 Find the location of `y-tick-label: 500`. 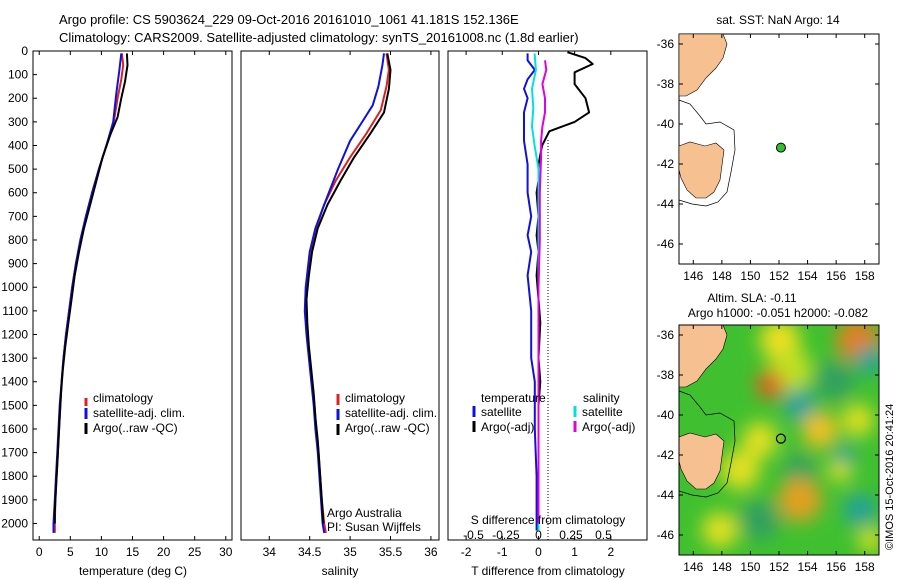

y-tick-label: 500 is located at coordinates (18, 169).